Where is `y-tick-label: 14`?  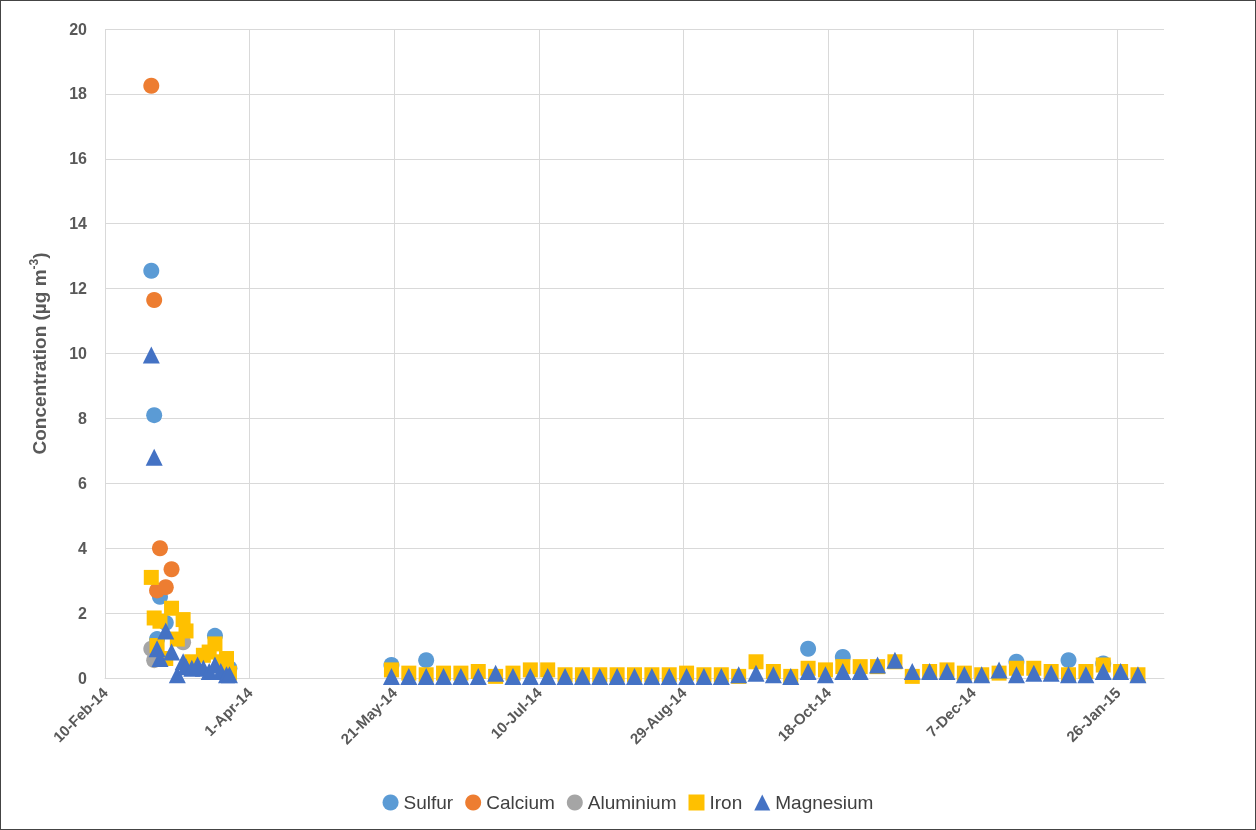
y-tick-label: 14 is located at coordinates (78, 224).